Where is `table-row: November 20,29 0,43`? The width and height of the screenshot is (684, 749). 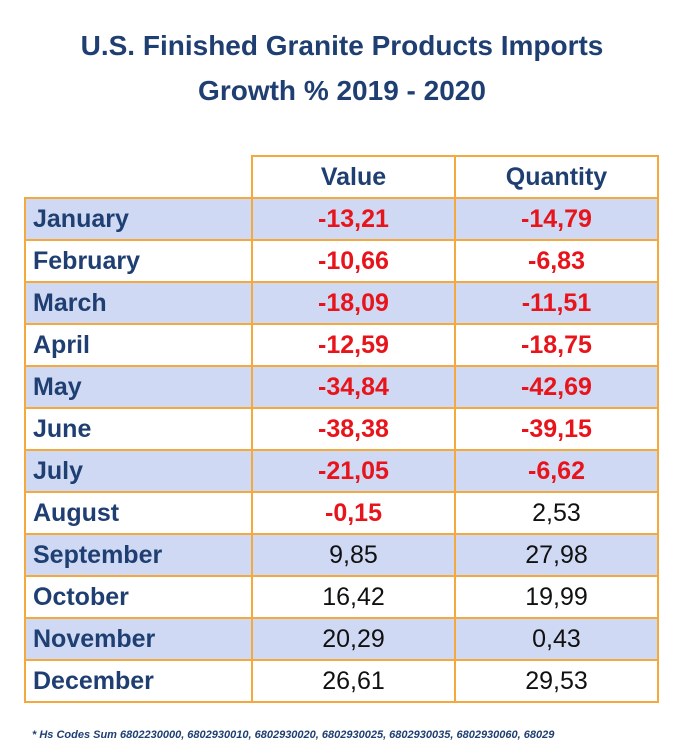
table-row: November 20,29 0,43 is located at coordinates (341, 639).